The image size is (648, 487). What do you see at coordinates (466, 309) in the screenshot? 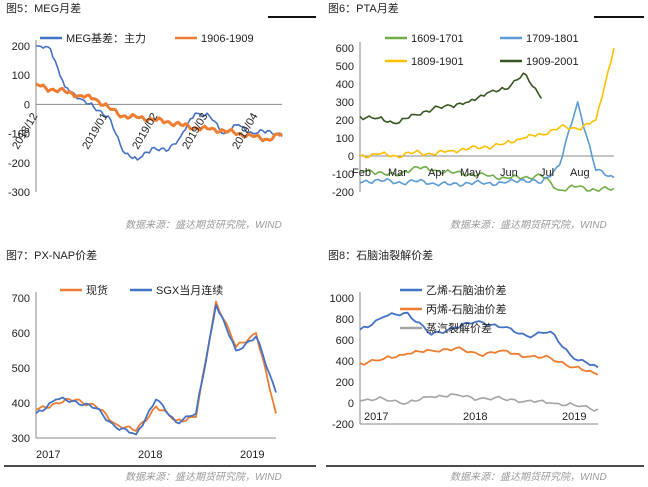
I see `legend-label: 丙烯-石脑油价差` at bounding box center [466, 309].